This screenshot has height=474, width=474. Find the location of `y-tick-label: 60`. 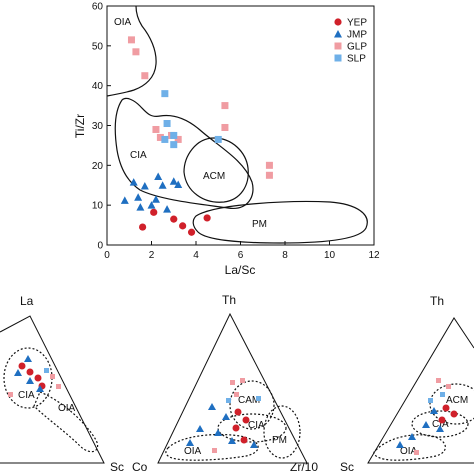

y-tick-label: 60 is located at coordinates (98, 7).